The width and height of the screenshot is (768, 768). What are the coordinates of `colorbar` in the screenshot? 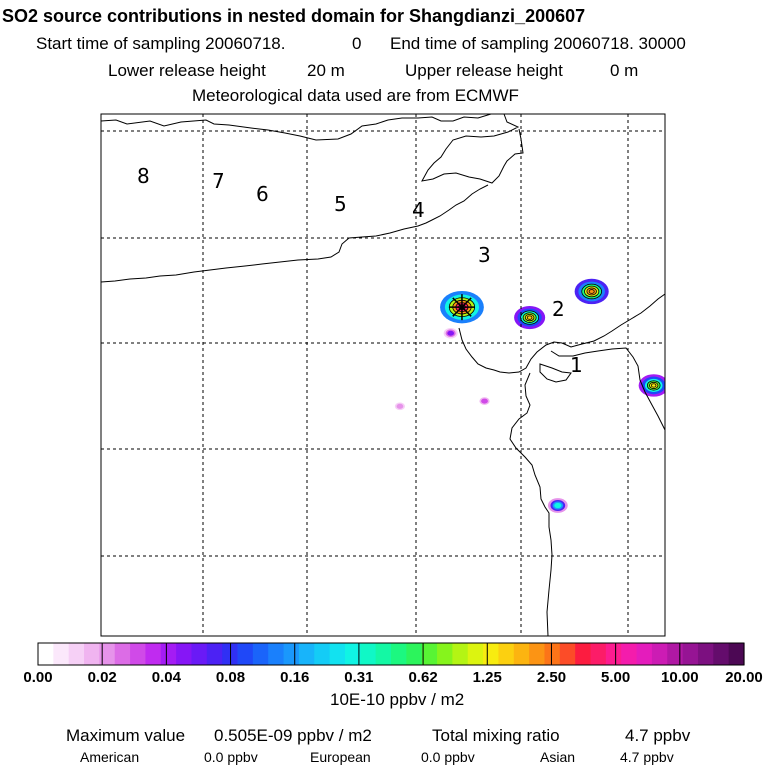 It's located at (391, 654).